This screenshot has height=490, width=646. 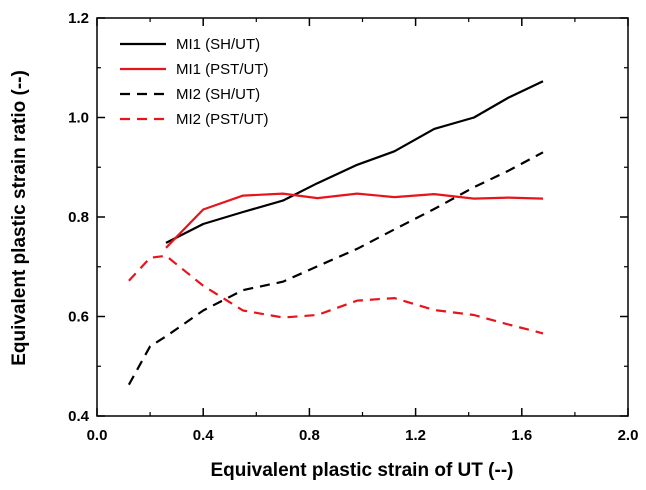 I want to click on x-tick-label: 0.4, so click(x=204, y=435).